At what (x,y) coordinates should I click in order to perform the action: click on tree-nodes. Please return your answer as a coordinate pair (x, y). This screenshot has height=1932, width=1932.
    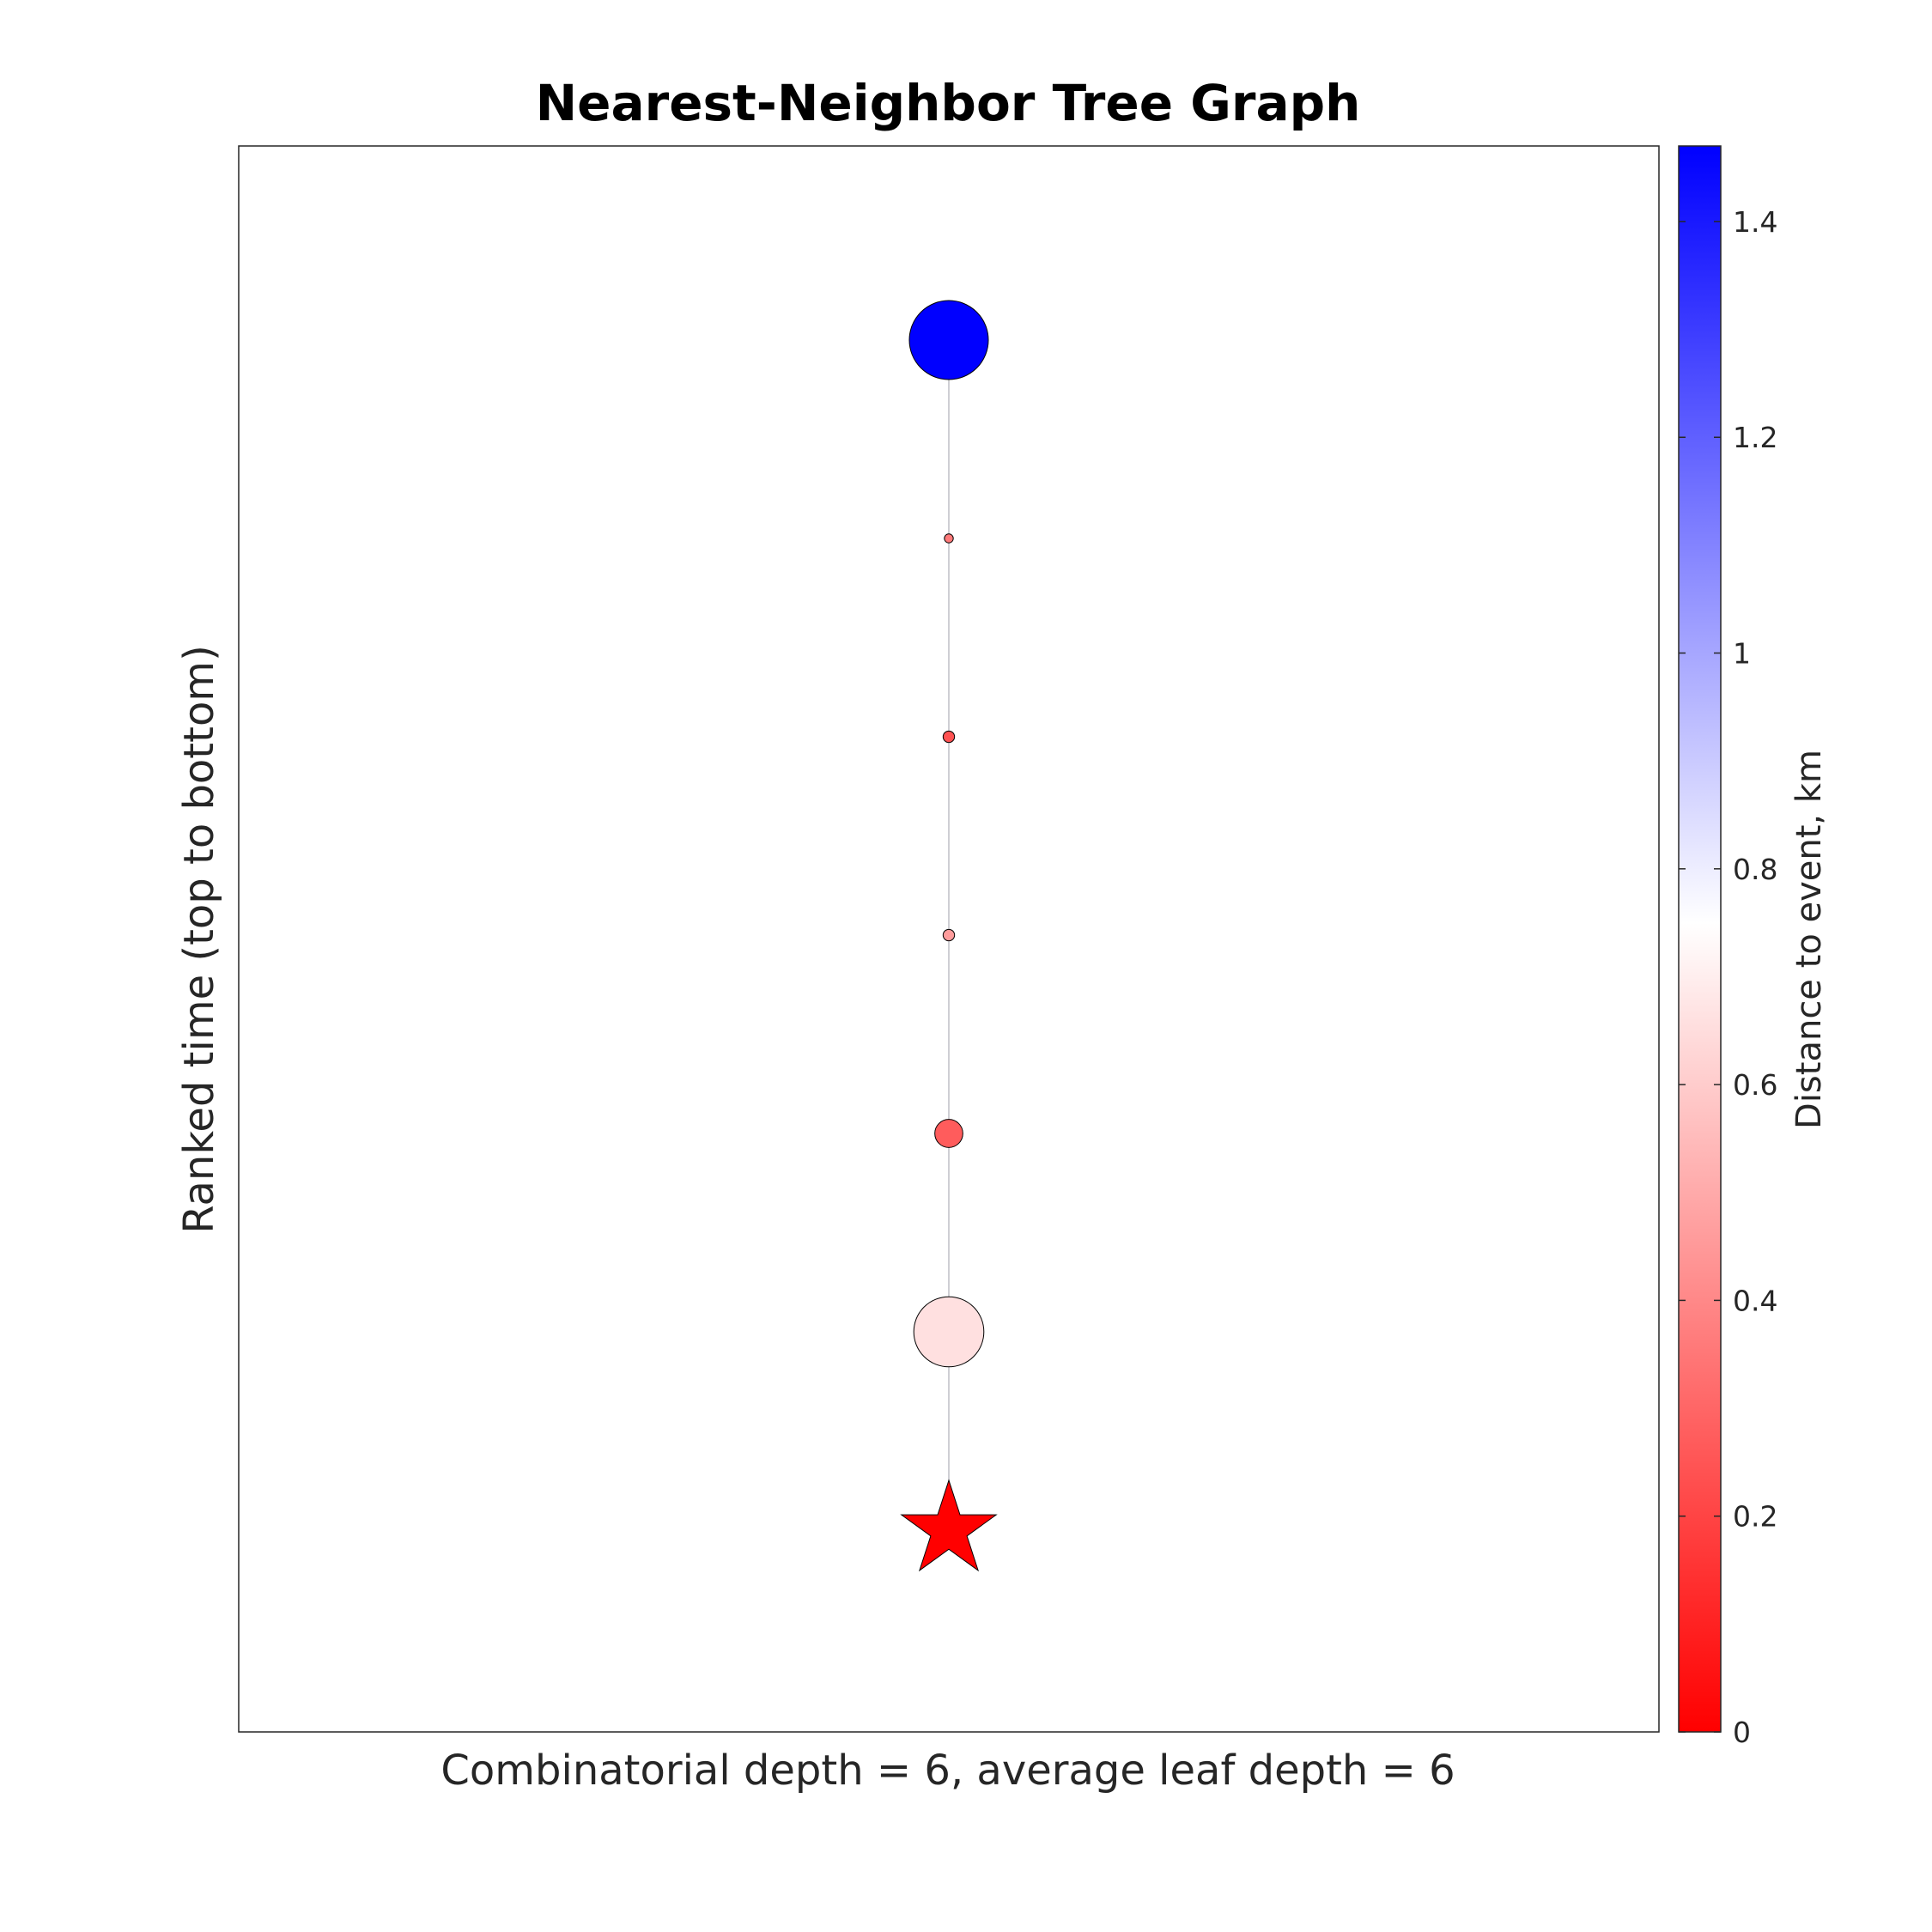
    Looking at the image, I should click on (949, 936).